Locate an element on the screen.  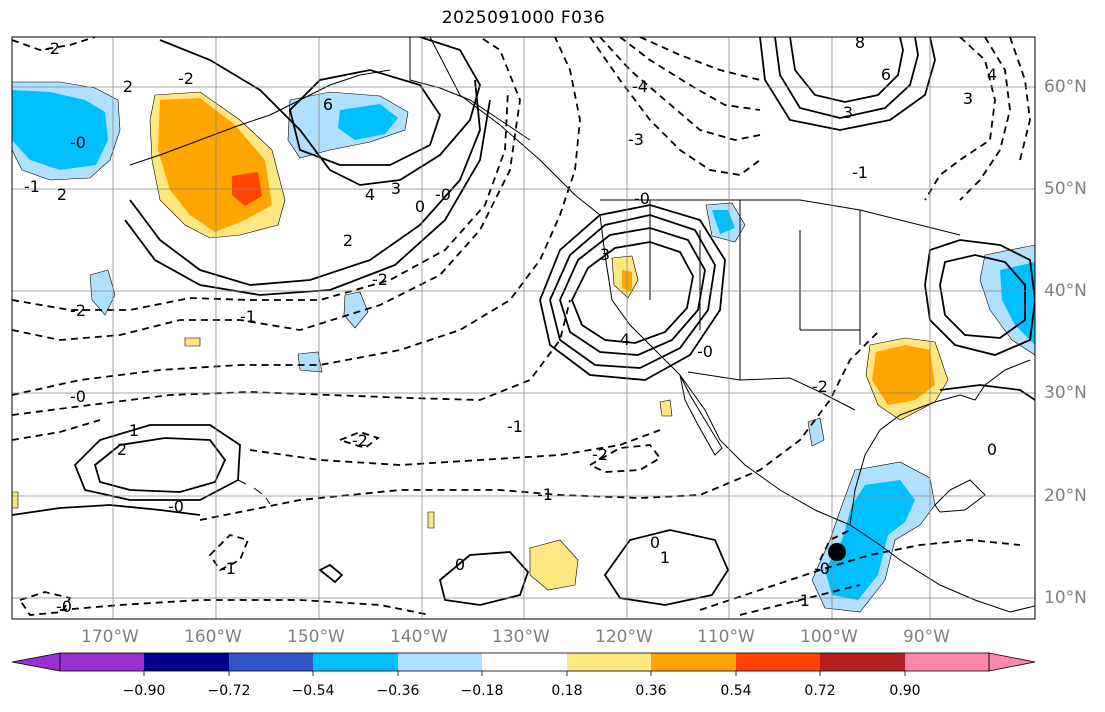
us-mexico-border is located at coordinates (771, 391).